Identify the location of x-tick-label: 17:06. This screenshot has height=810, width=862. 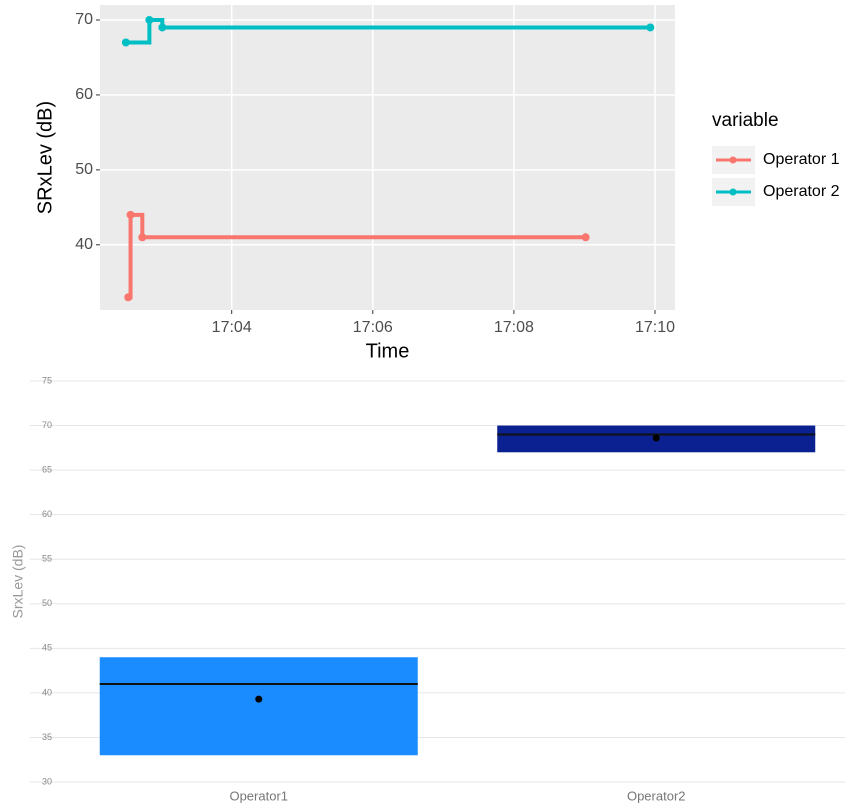
(373, 327).